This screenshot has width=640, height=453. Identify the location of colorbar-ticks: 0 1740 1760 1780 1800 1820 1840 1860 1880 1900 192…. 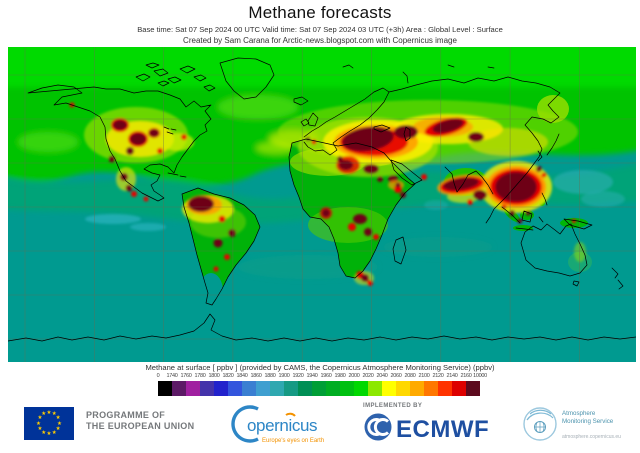
(322, 377).